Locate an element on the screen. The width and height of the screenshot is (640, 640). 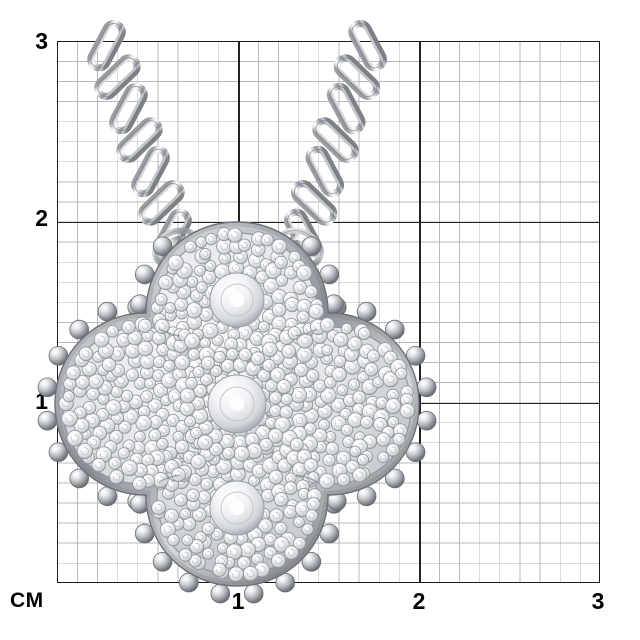
y-axis-tick-label-1: 1 is located at coordinates (41, 401).